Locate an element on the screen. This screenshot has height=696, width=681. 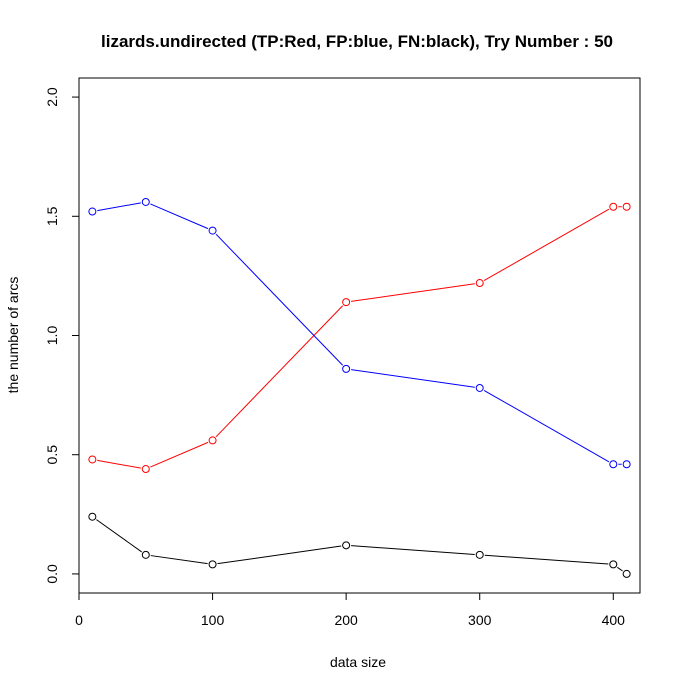
x-tick-label: 300 is located at coordinates (480, 620).